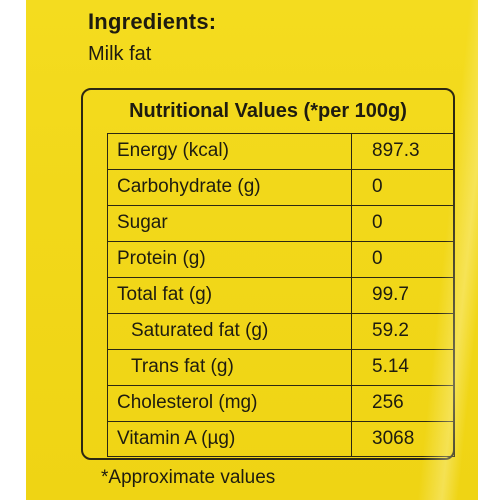  What do you see at coordinates (229, 403) in the screenshot?
I see `row-label: Cholesterol (mg)` at bounding box center [229, 403].